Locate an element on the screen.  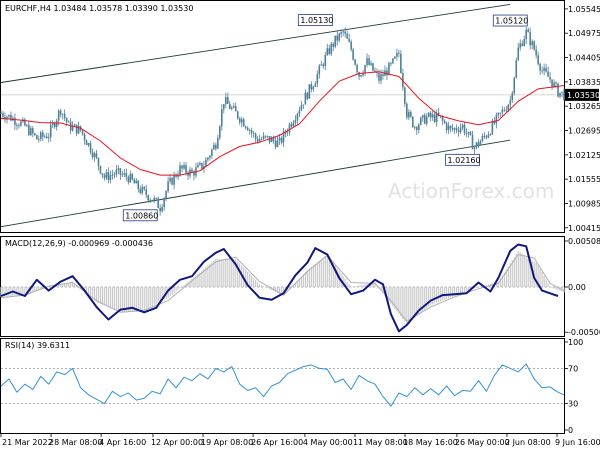
x-tick-label: 19 Apr 08:00 is located at coordinates (227, 442).